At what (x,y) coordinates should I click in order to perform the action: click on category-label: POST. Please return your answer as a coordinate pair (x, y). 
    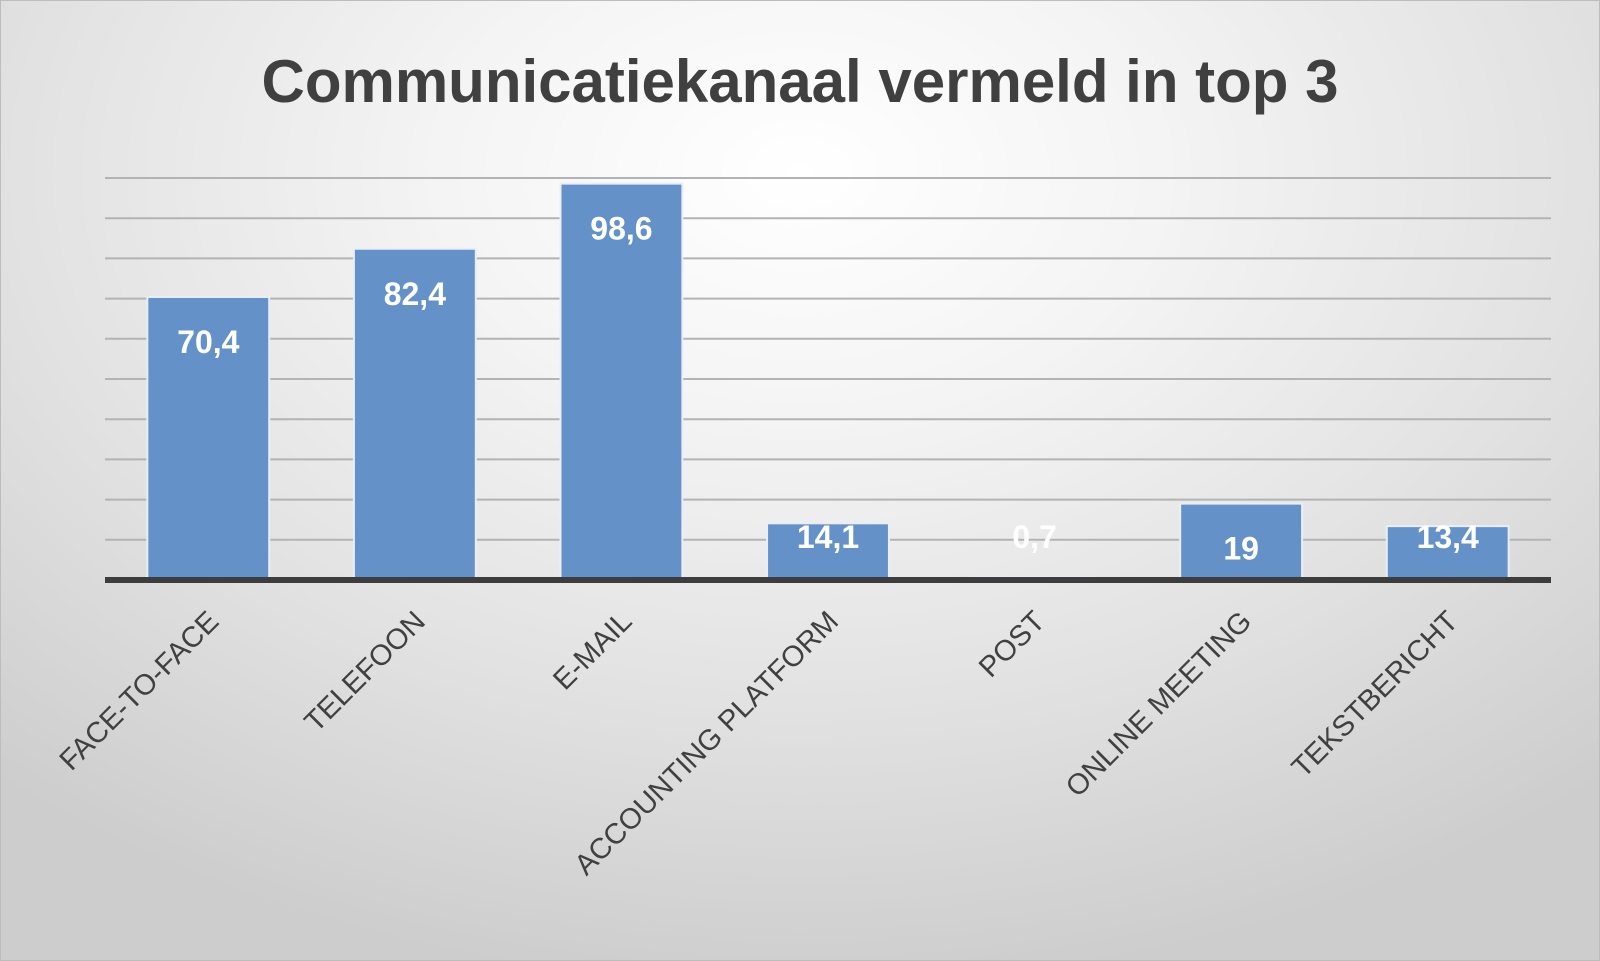
    Looking at the image, I should click on (1012, 644).